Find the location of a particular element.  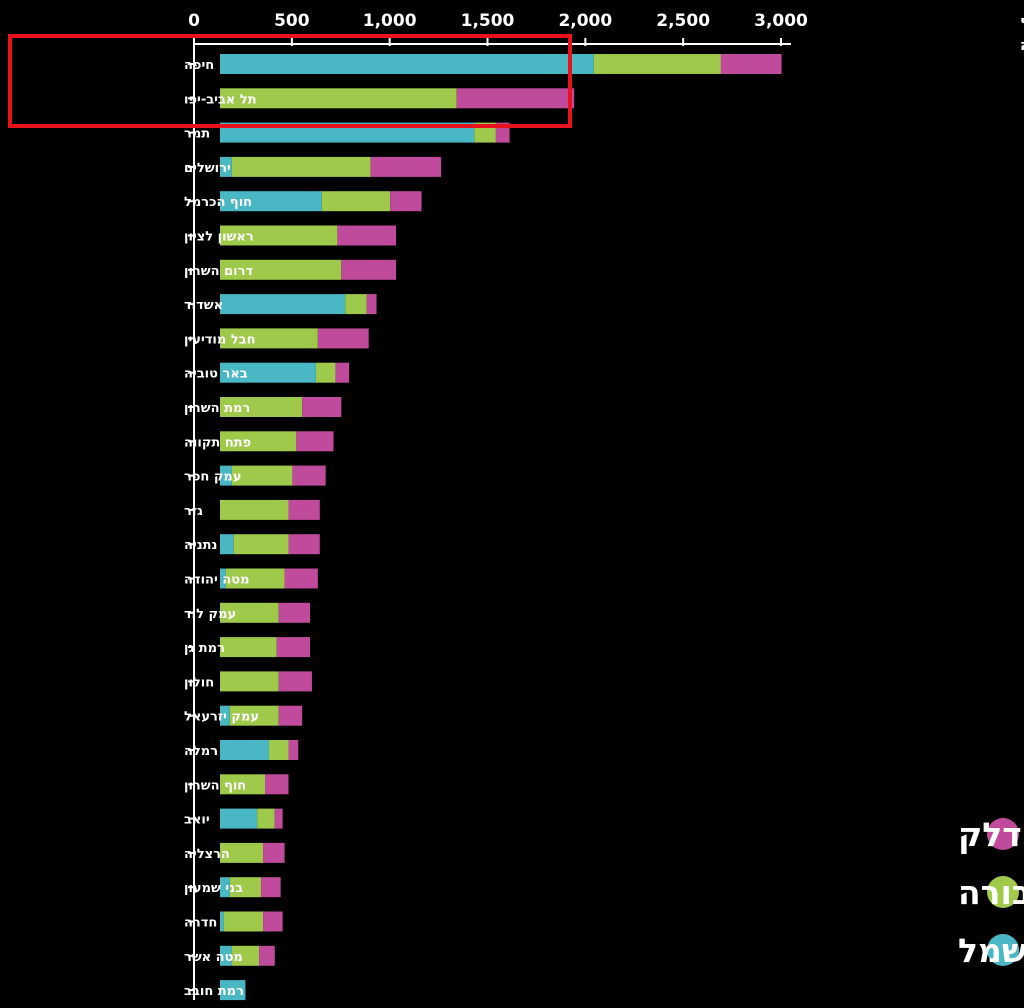

category-label: באר טוביה is located at coordinates (216, 374).